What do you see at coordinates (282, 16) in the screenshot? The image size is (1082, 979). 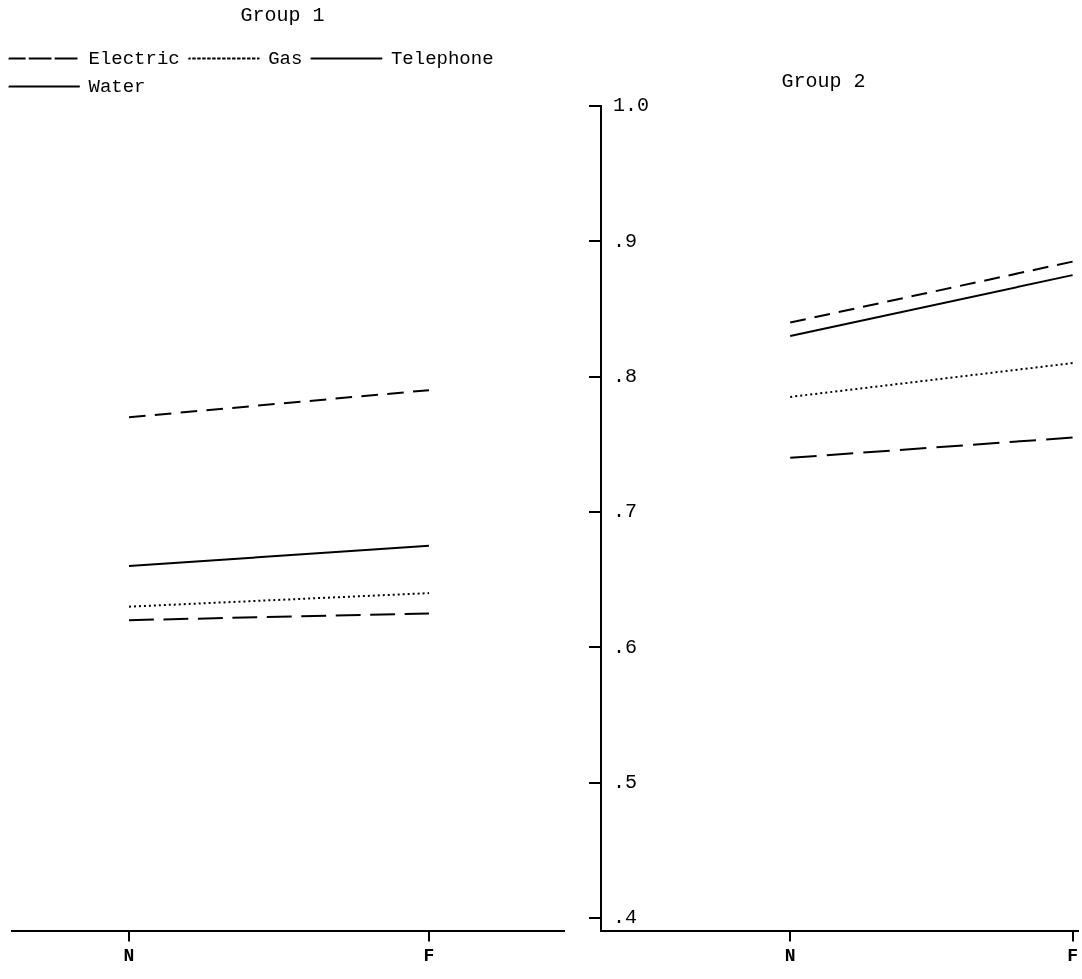 I see `chart-title: Group 1` at bounding box center [282, 16].